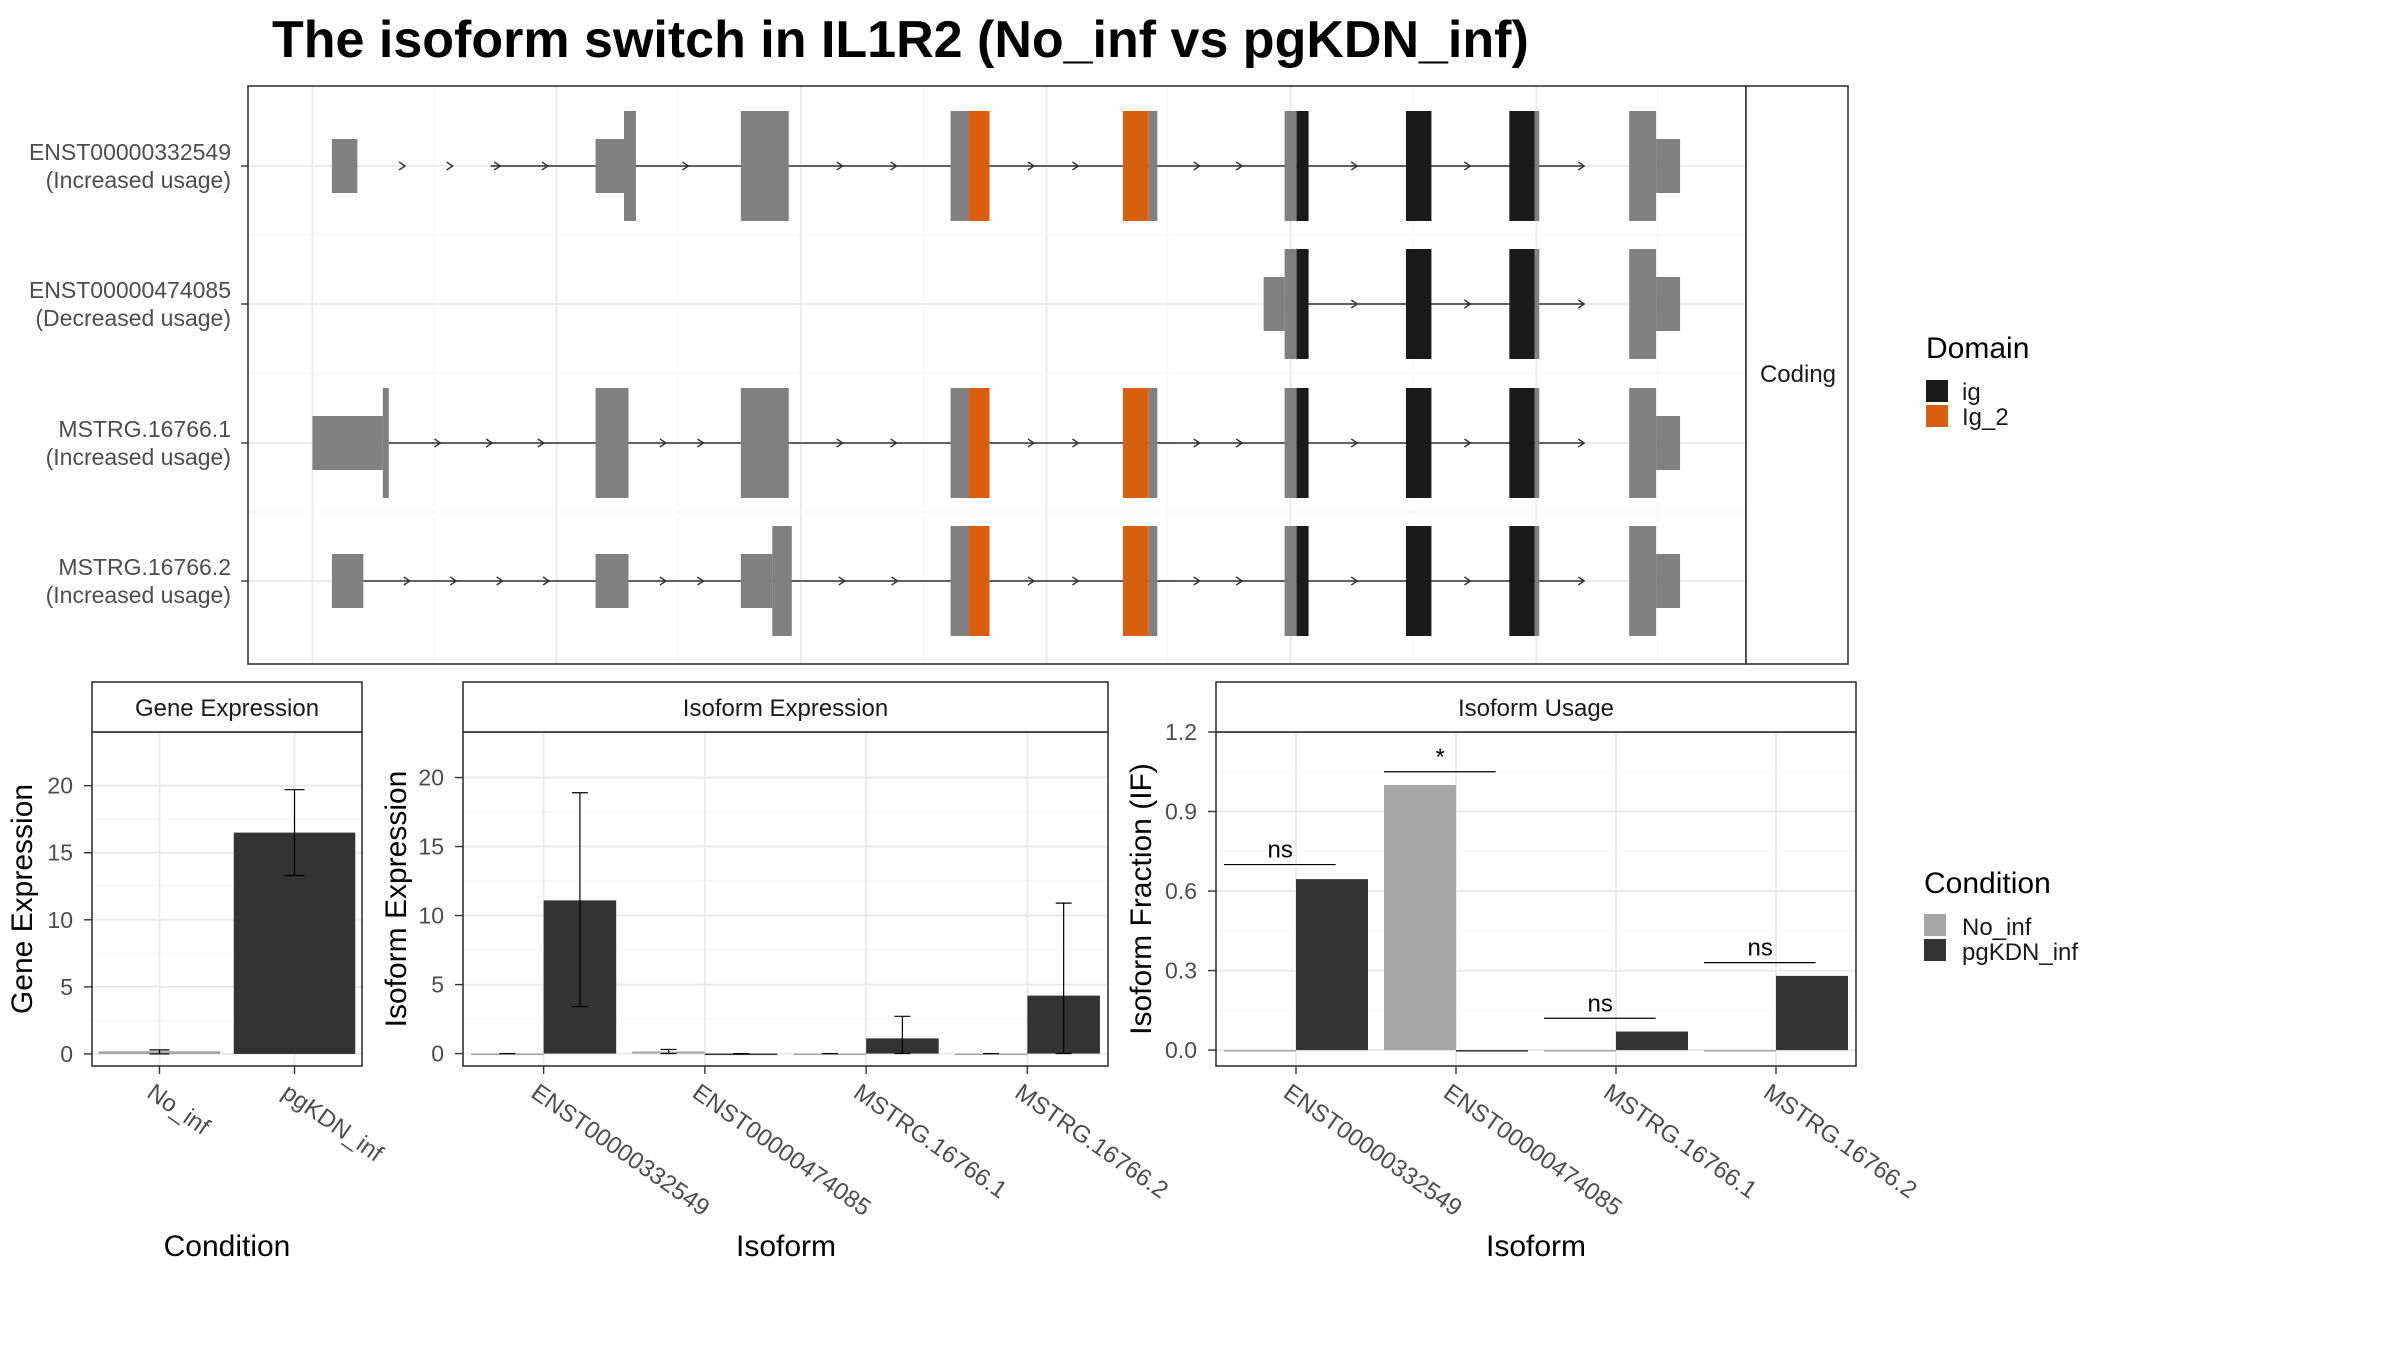  I want to click on bar-pgKDN_inf-ENST00000332549, so click(1332, 965).